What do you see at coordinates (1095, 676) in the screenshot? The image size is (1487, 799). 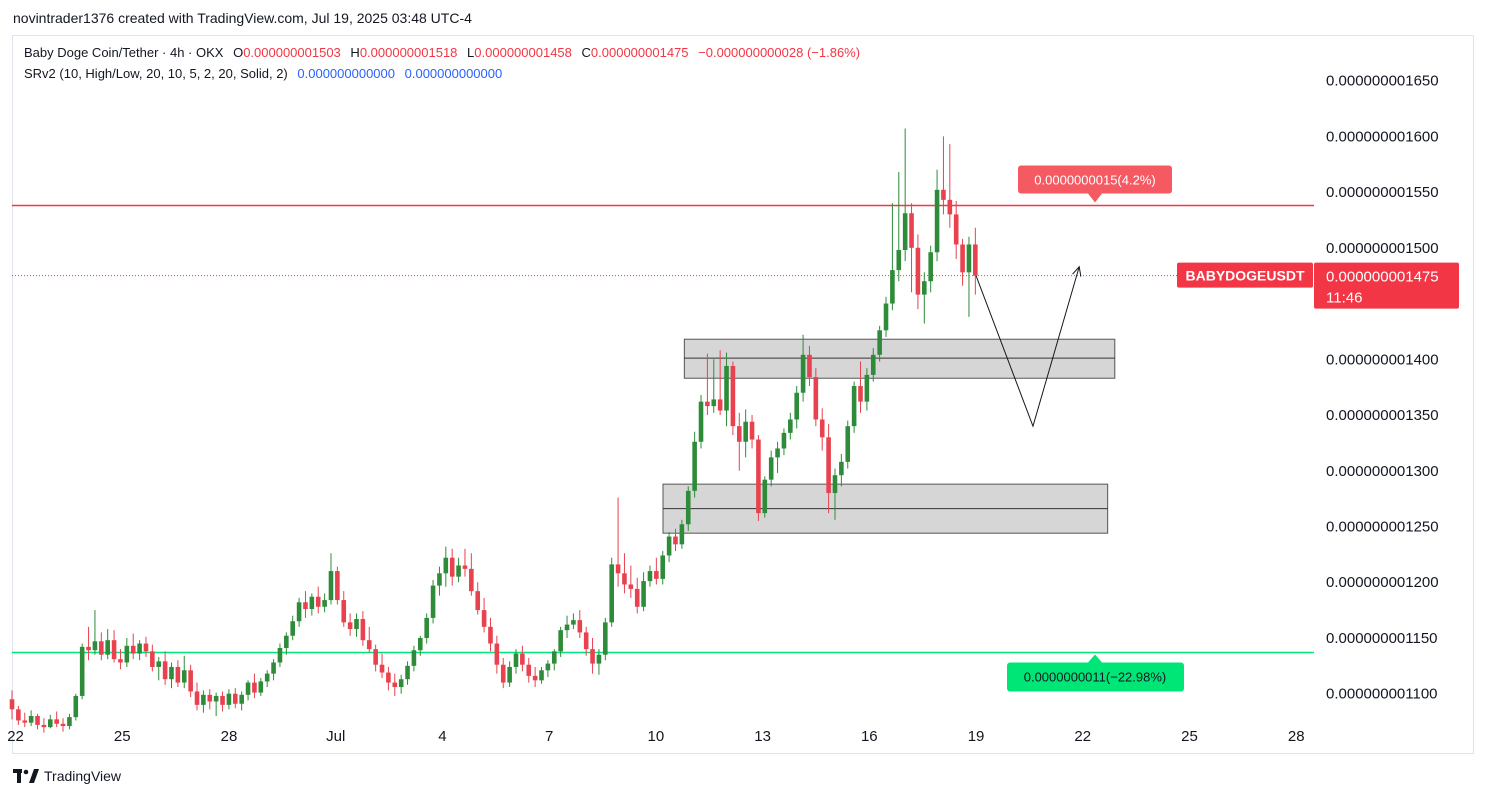 I see `support-label-text: 0.0000000011(−22.98%)` at bounding box center [1095, 676].